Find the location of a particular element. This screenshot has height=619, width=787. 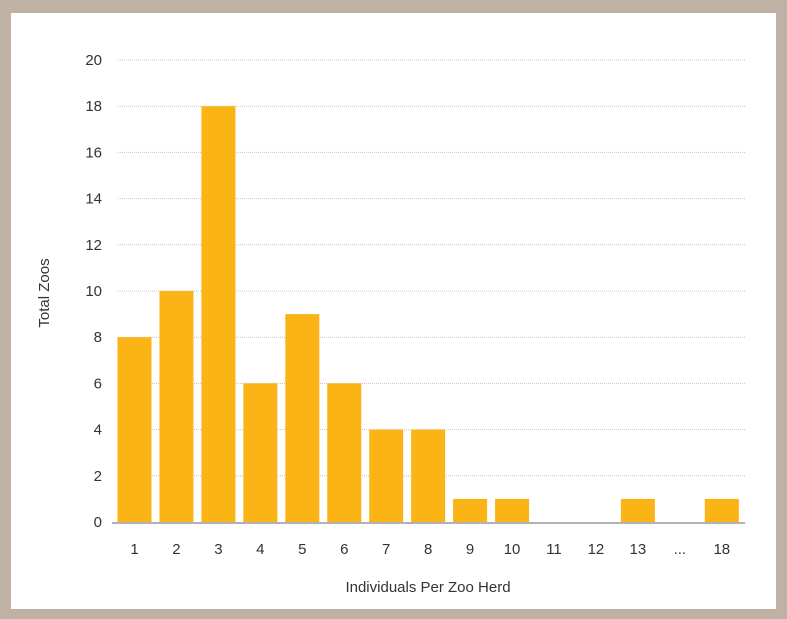

x-tick-labels: 1 2 3 4 5 6 7 8 9 10 11 12 13... 18 is located at coordinates (430, 549).